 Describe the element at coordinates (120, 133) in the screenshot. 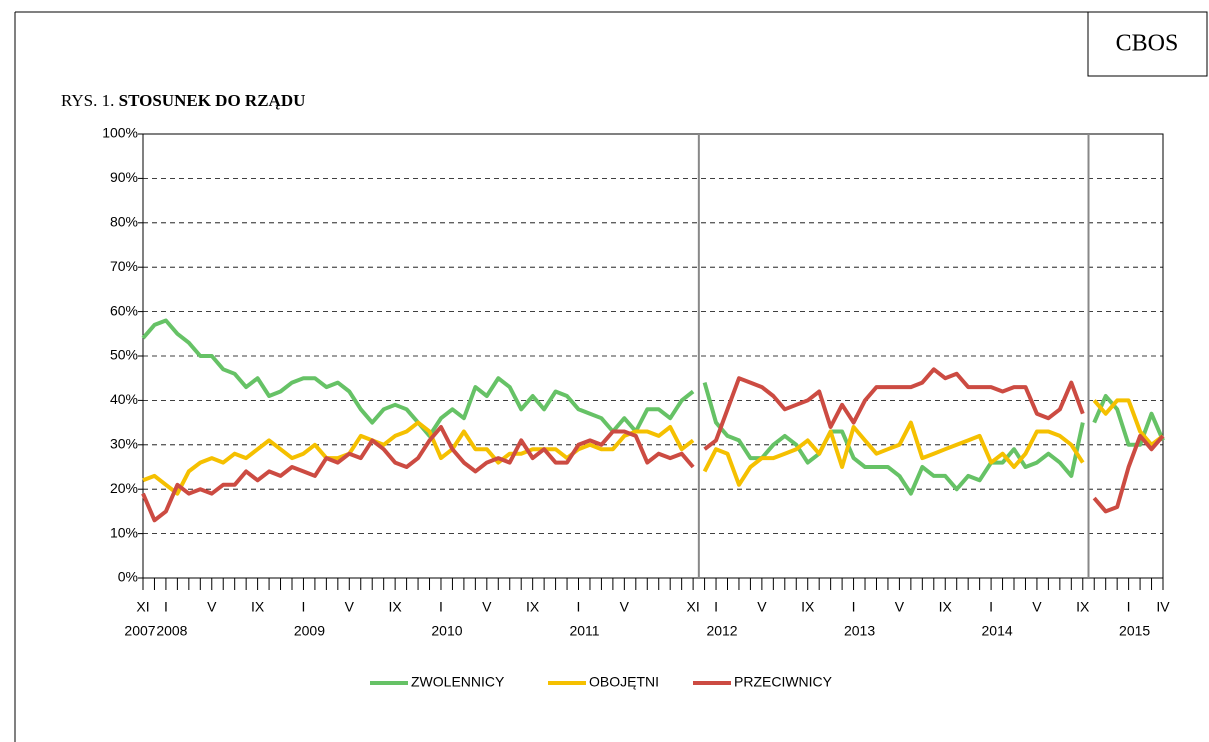

I see `y-tick-label: 100%` at that location.